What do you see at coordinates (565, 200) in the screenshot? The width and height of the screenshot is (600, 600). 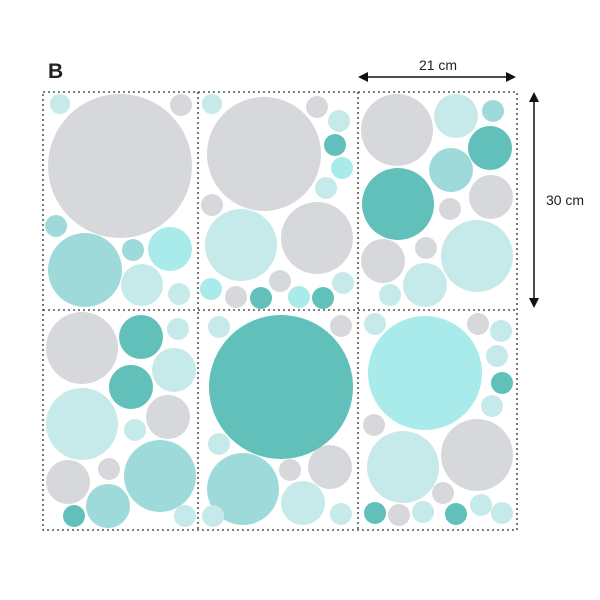 I see `height-label: 30 cm` at bounding box center [565, 200].